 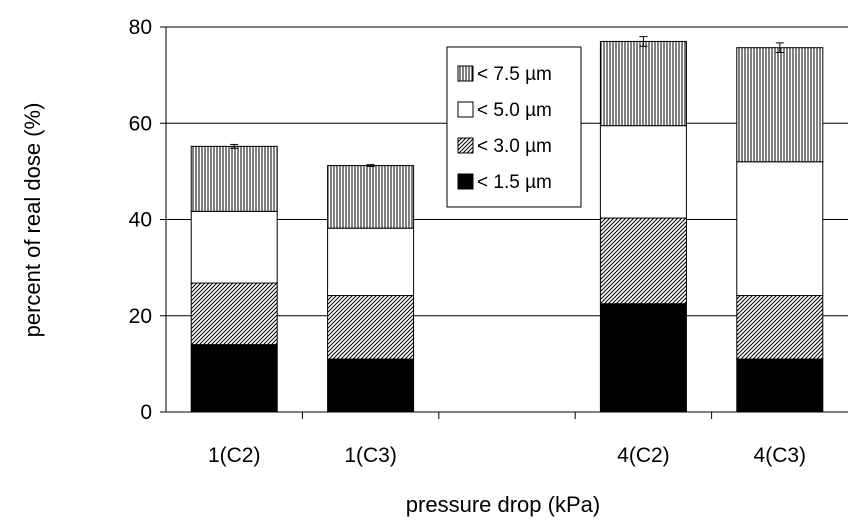 I want to click on x-tick-label: 4(C2), so click(x=643, y=455).